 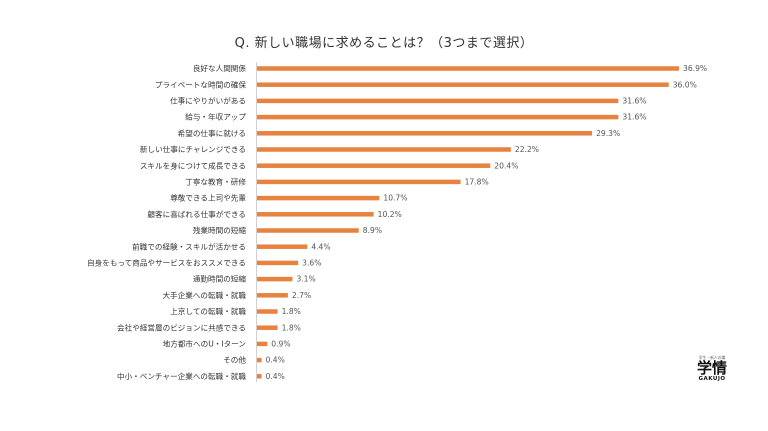 What do you see at coordinates (280, 344) in the screenshot?
I see `value-label: 0.9%` at bounding box center [280, 344].